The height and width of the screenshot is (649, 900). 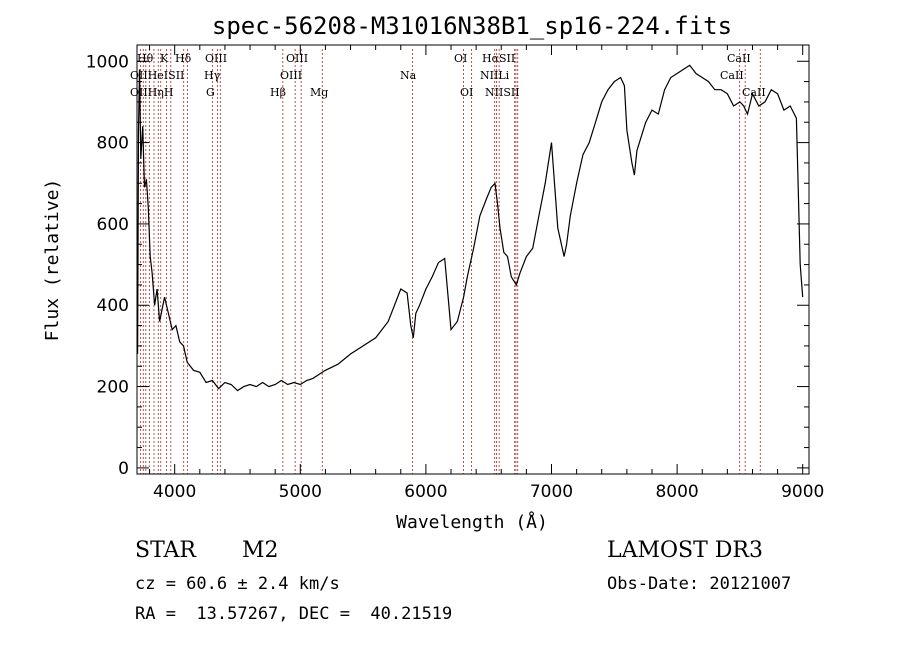 I want to click on survey-name: LAMOST DR3, so click(x=685, y=550).